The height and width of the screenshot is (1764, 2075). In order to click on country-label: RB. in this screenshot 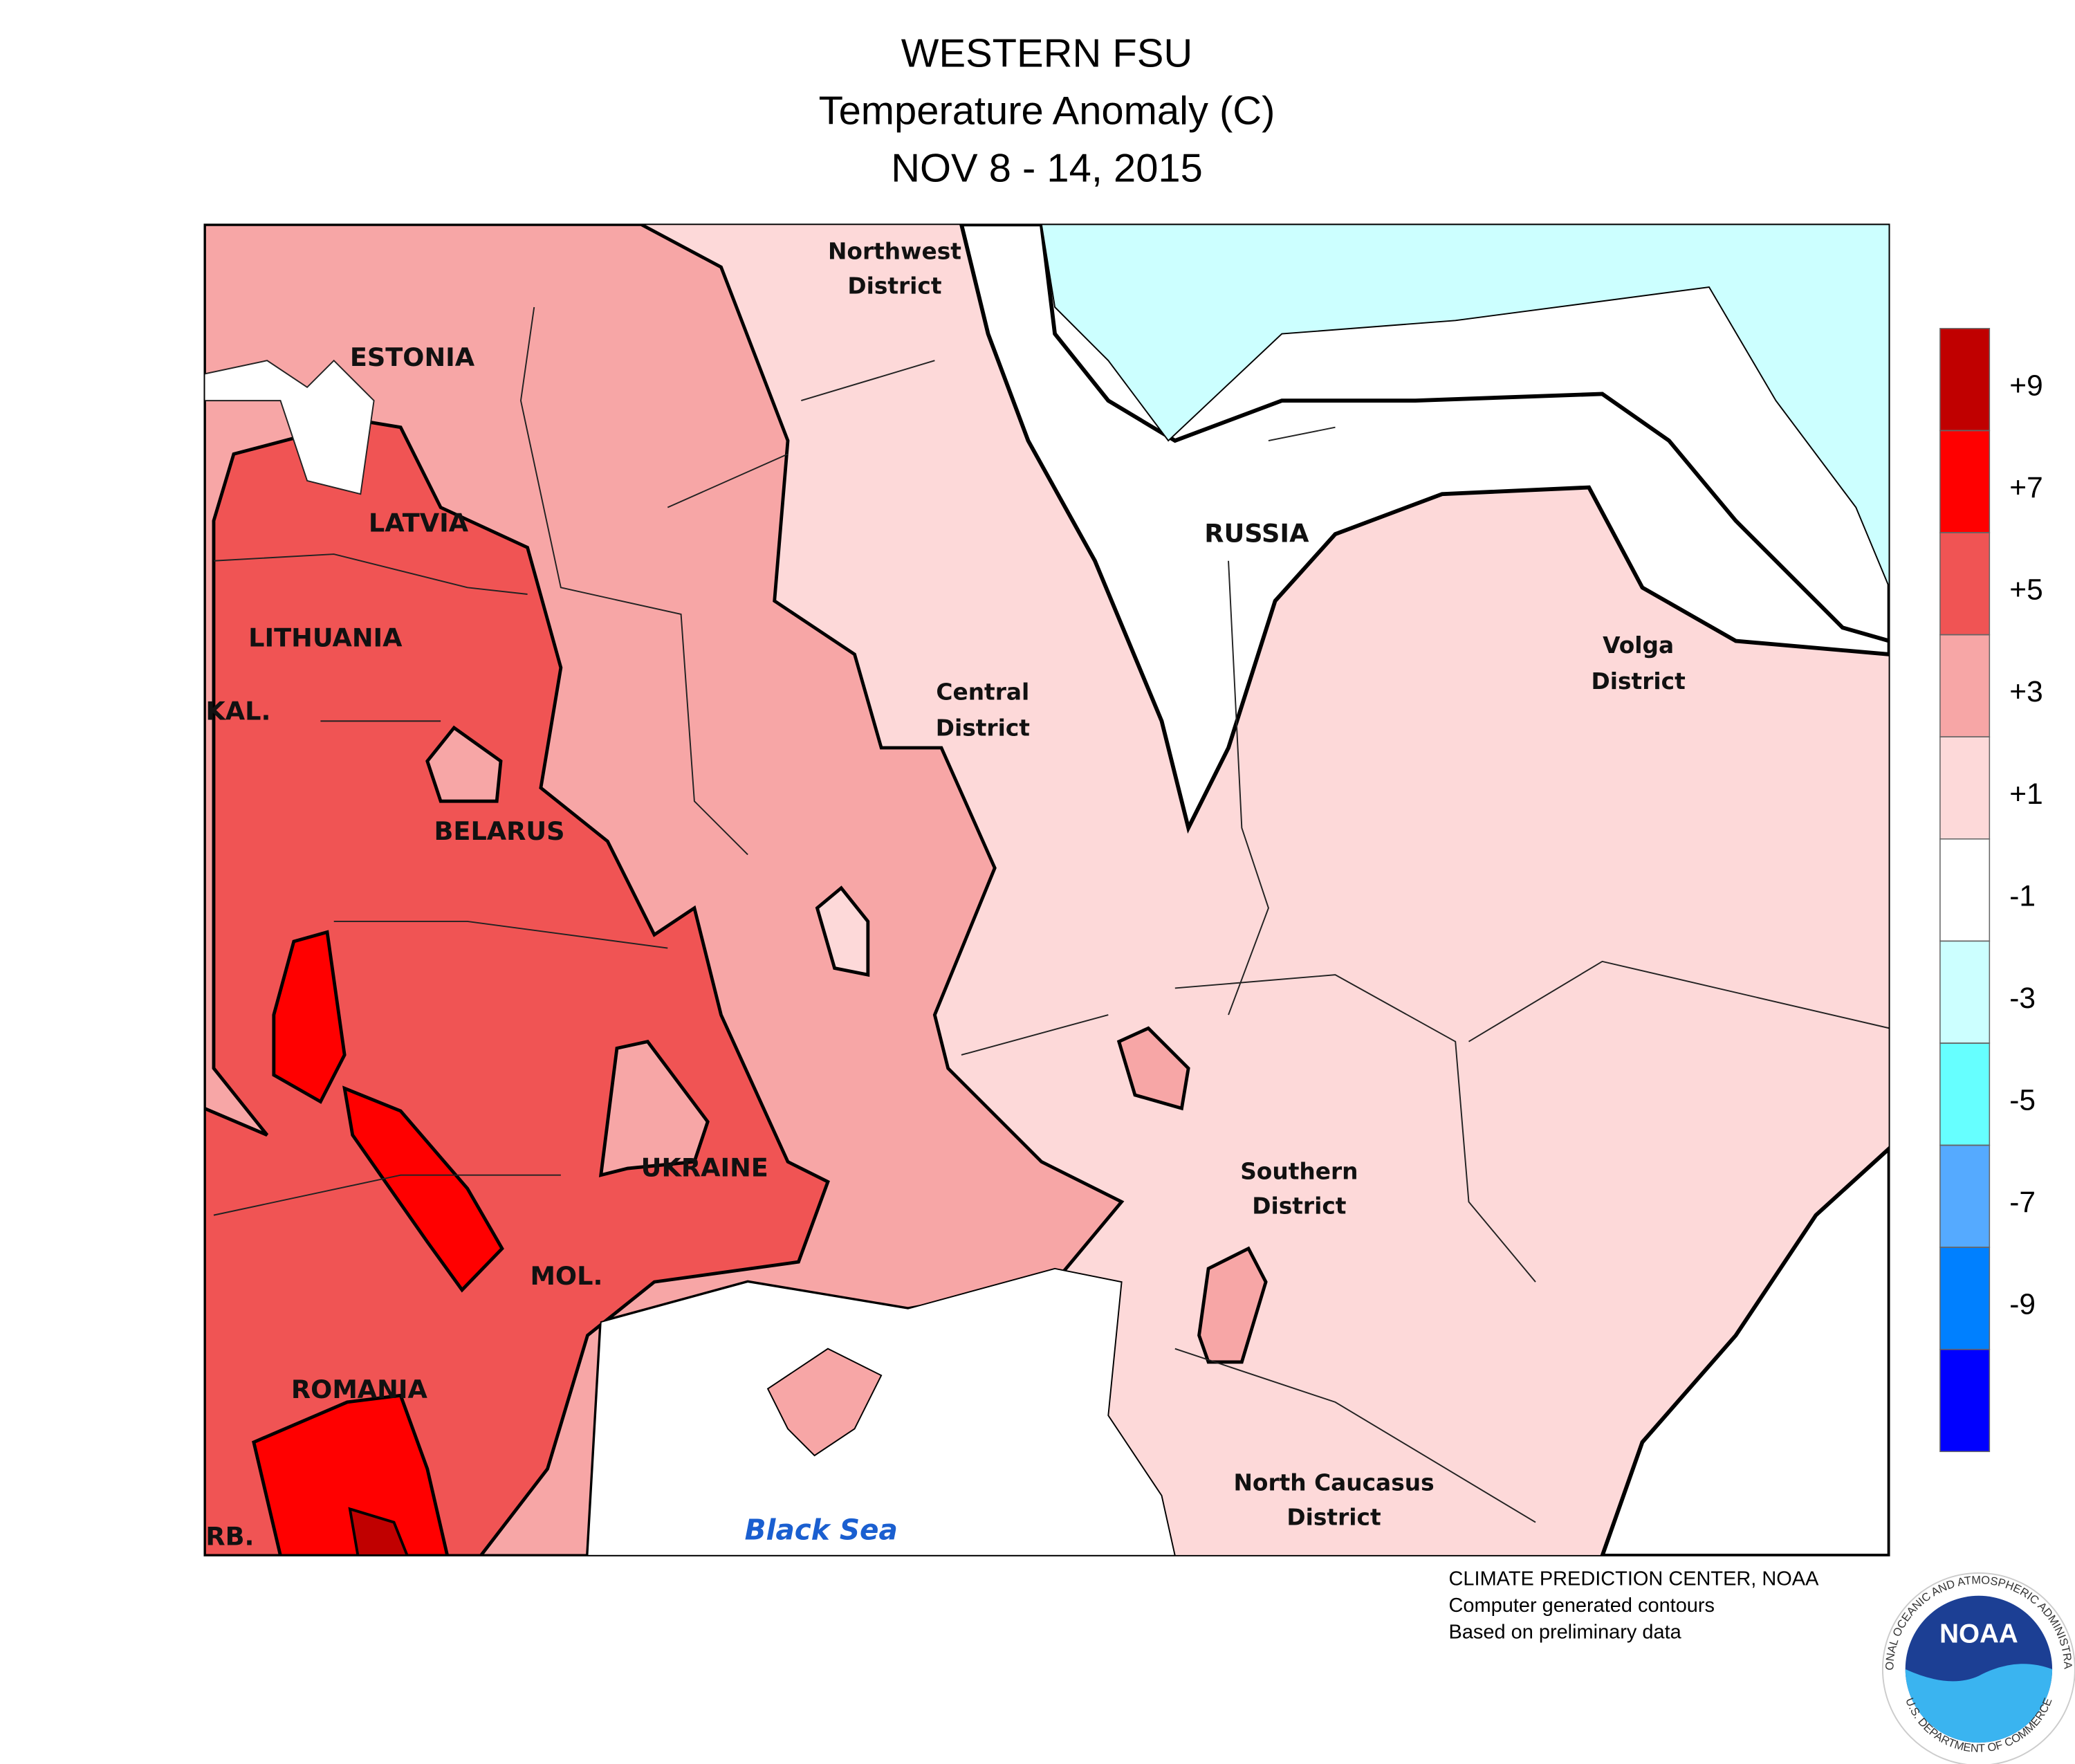, I will do `click(229, 1536)`.